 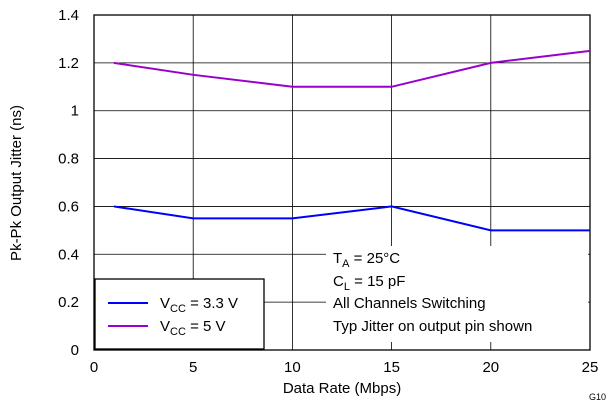 I want to click on annotation-temperature: TA = 25°C, so click(x=366, y=260).